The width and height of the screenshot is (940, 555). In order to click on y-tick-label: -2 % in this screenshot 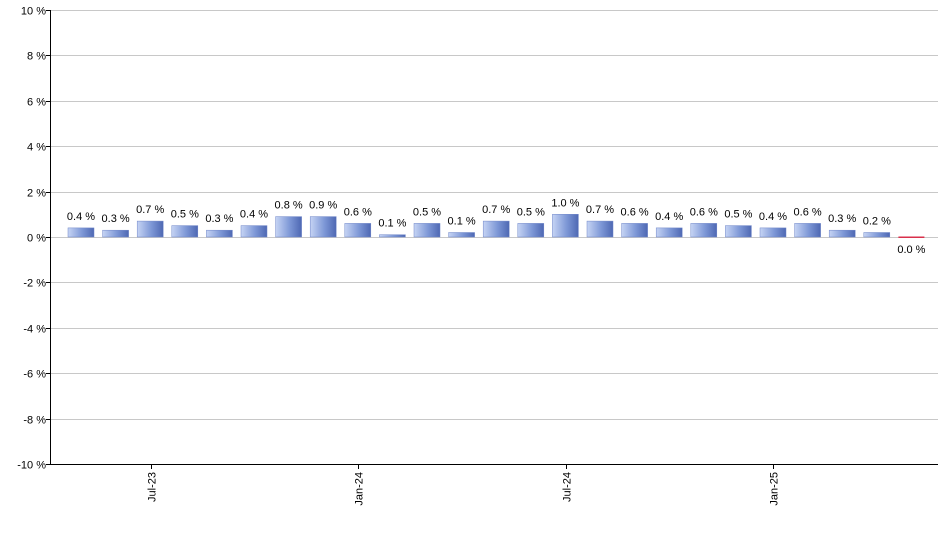, I will do `click(34, 284)`.